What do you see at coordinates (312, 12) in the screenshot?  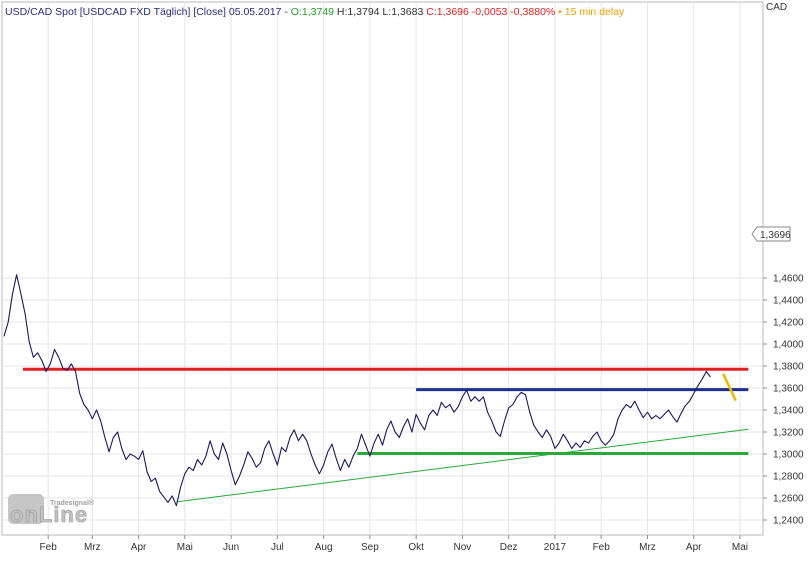 I see `header-open: O:1,3749` at bounding box center [312, 12].